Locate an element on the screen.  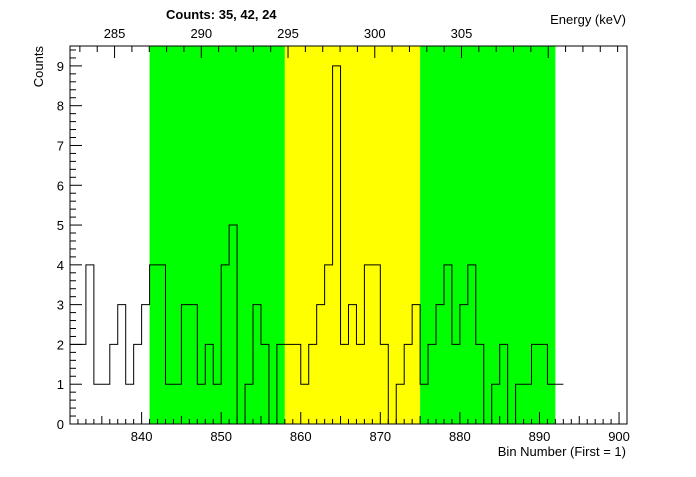
x-tick-label: 860 is located at coordinates (301, 436).